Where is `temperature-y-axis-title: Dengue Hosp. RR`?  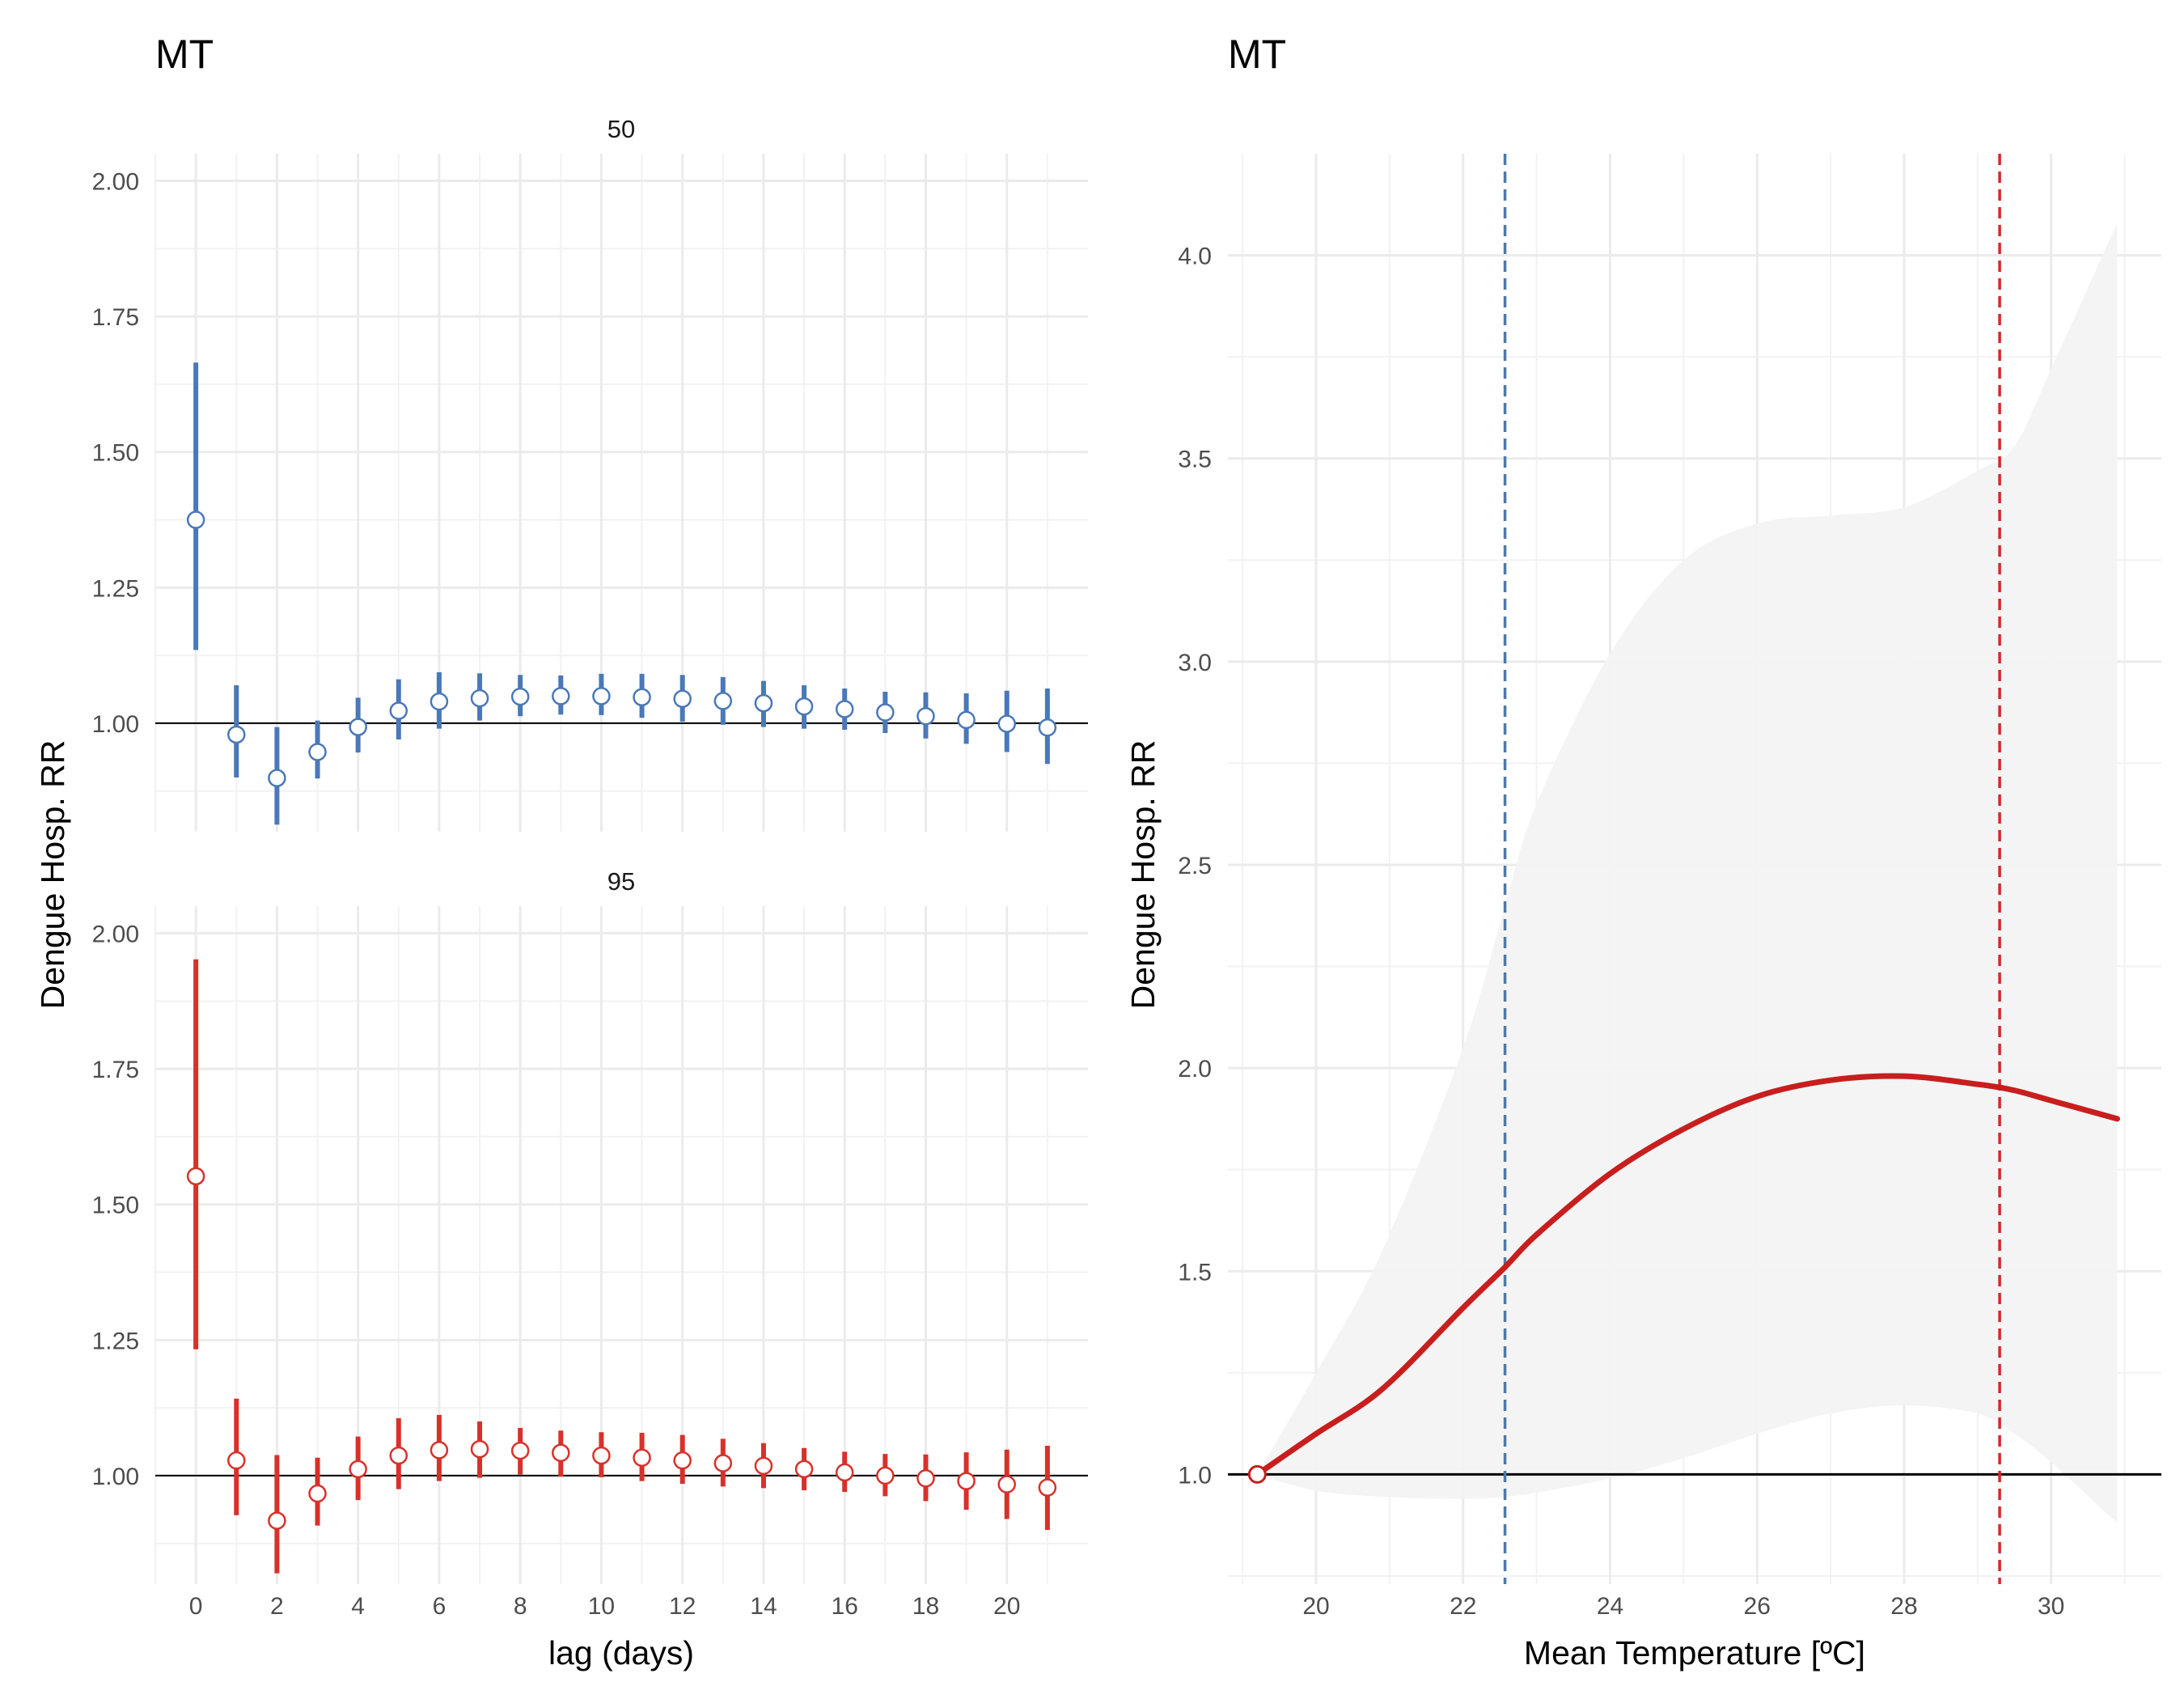
temperature-y-axis-title: Dengue Hosp. RR is located at coordinates (1143, 875).